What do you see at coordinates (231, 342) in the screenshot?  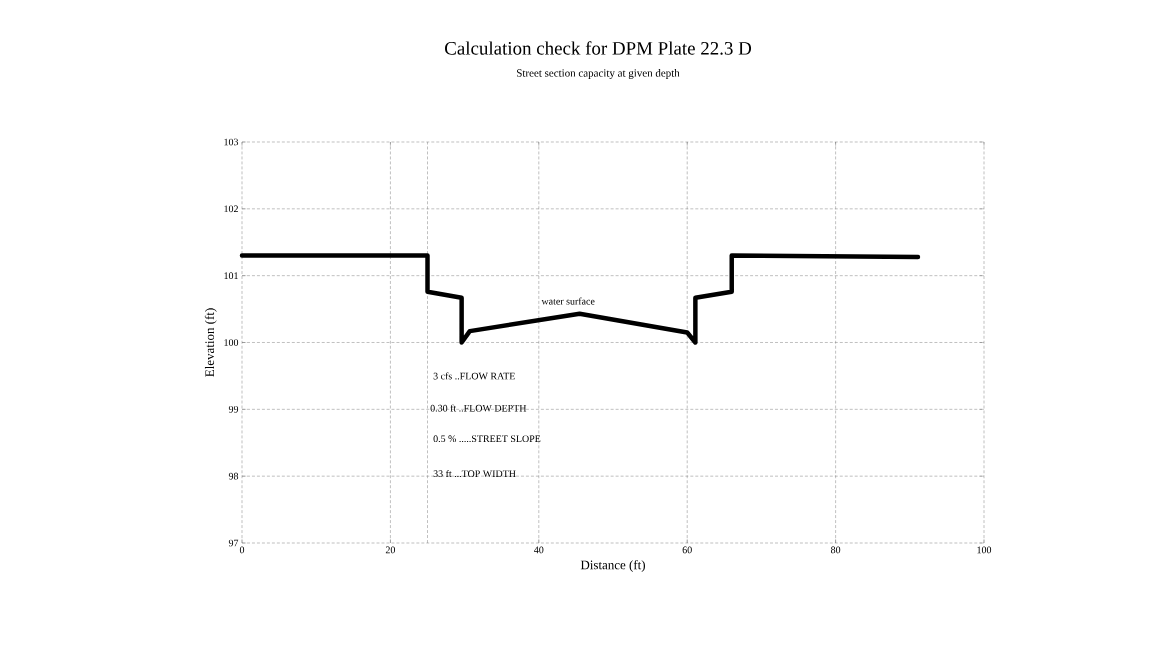 I see `y-tick-label: 100` at bounding box center [231, 342].